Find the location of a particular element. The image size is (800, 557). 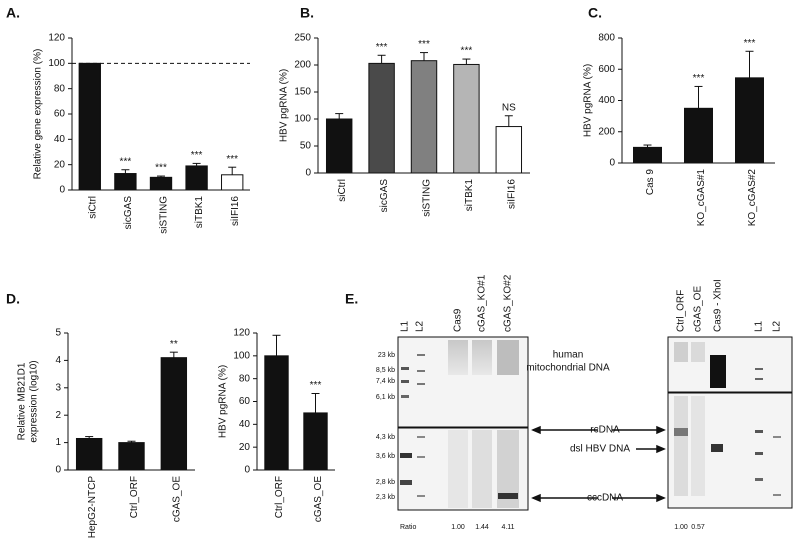

rc-label: rcDNA is located at coordinates (605, 430).